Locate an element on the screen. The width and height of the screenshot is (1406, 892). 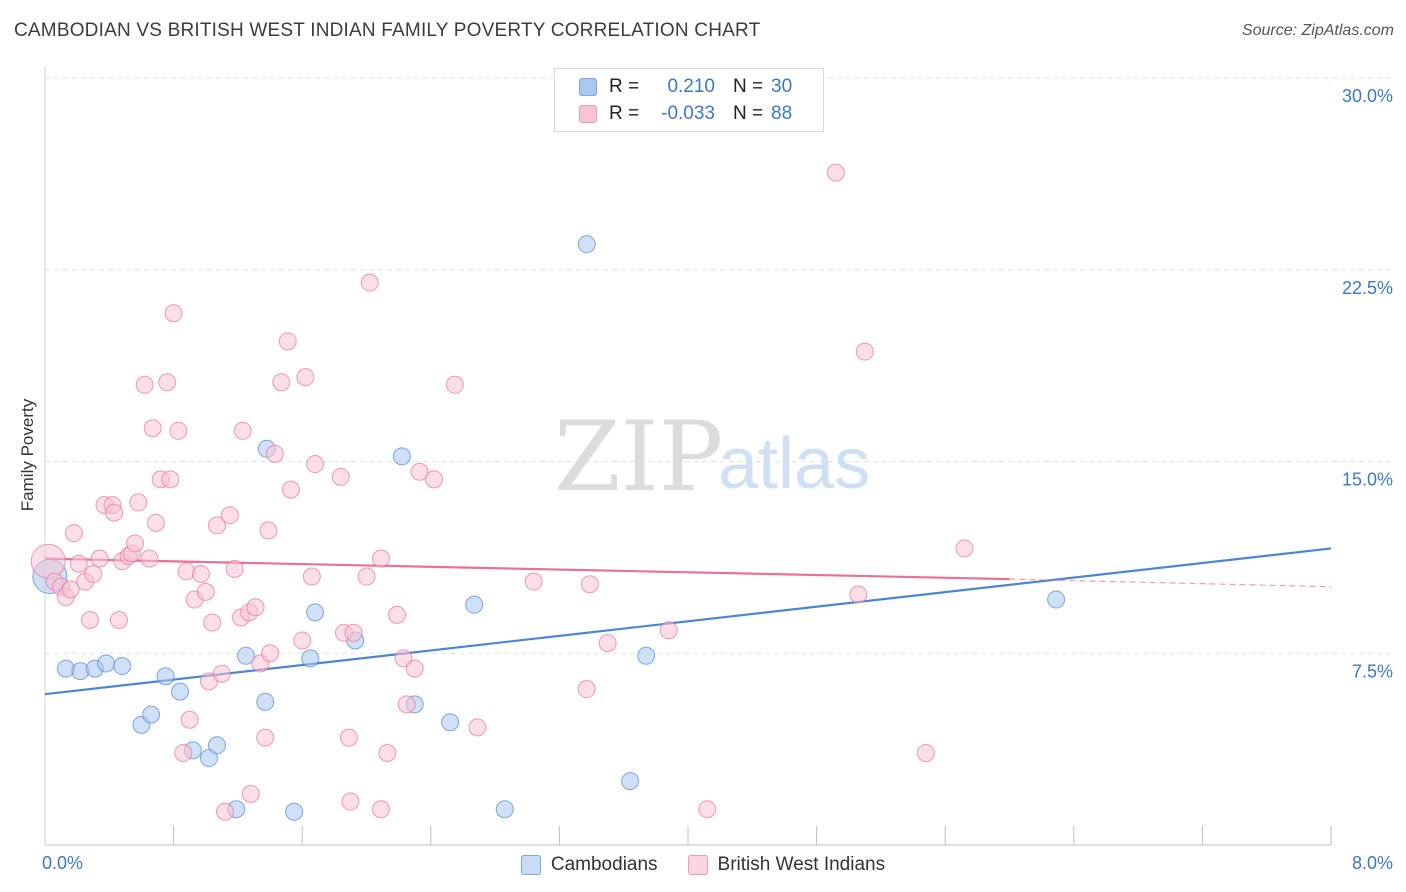
watermark: ZIP atlas is located at coordinates (712, 457).